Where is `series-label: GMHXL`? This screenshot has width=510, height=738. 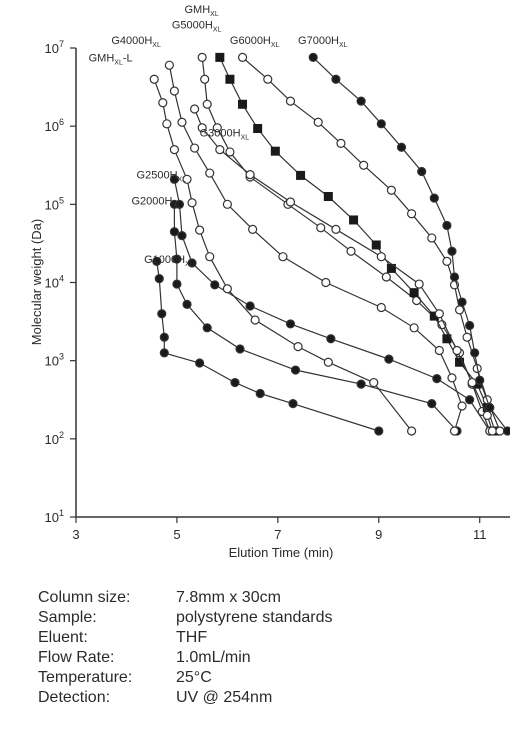 series-label: GMHXL is located at coordinates (202, 11).